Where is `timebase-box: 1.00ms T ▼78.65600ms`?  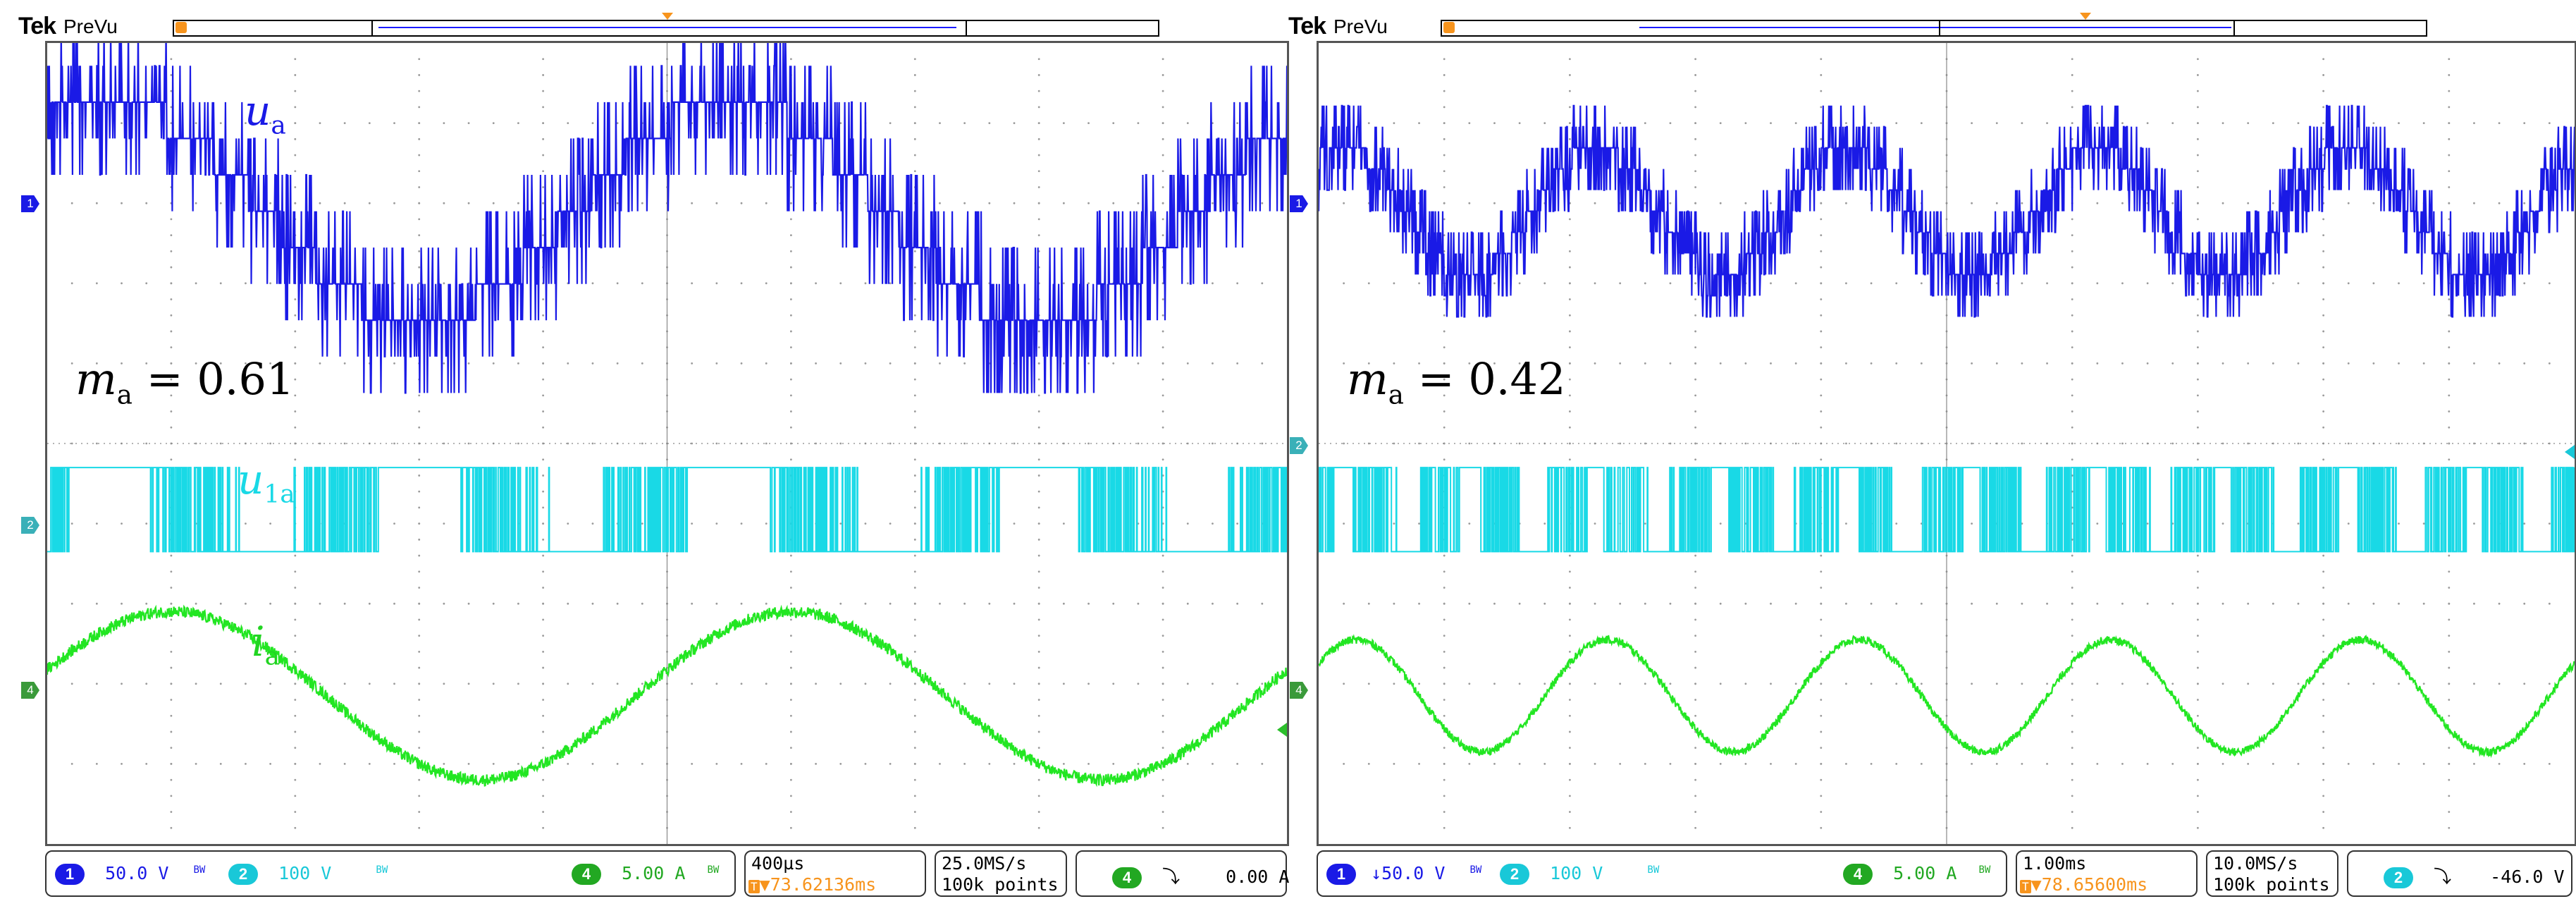
timebase-box: 1.00ms T ▼78.65600ms is located at coordinates (2107, 873).